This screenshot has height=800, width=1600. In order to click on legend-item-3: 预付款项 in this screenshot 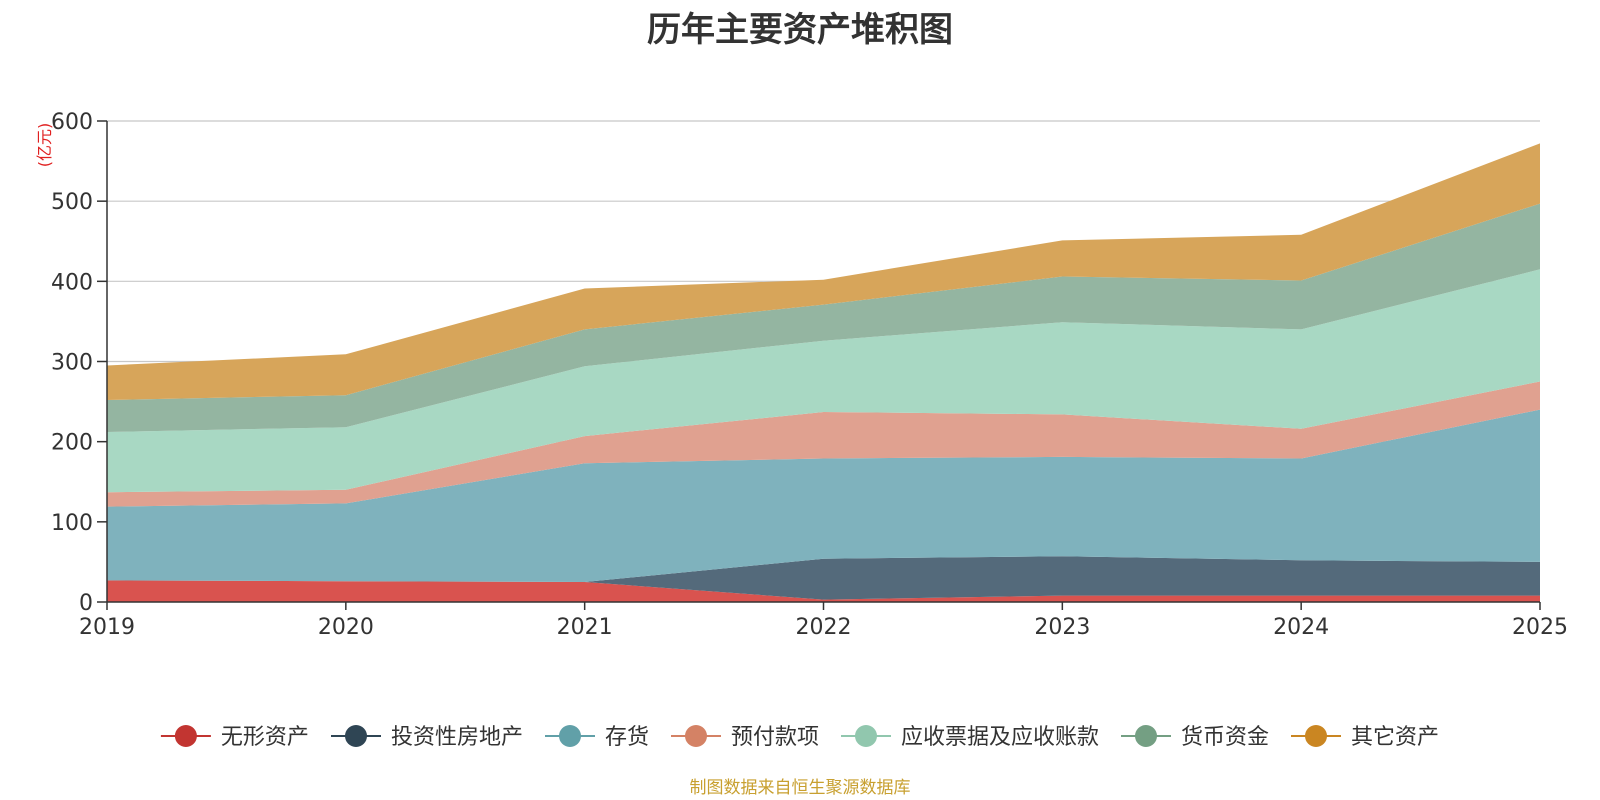, I will do `click(745, 737)`.